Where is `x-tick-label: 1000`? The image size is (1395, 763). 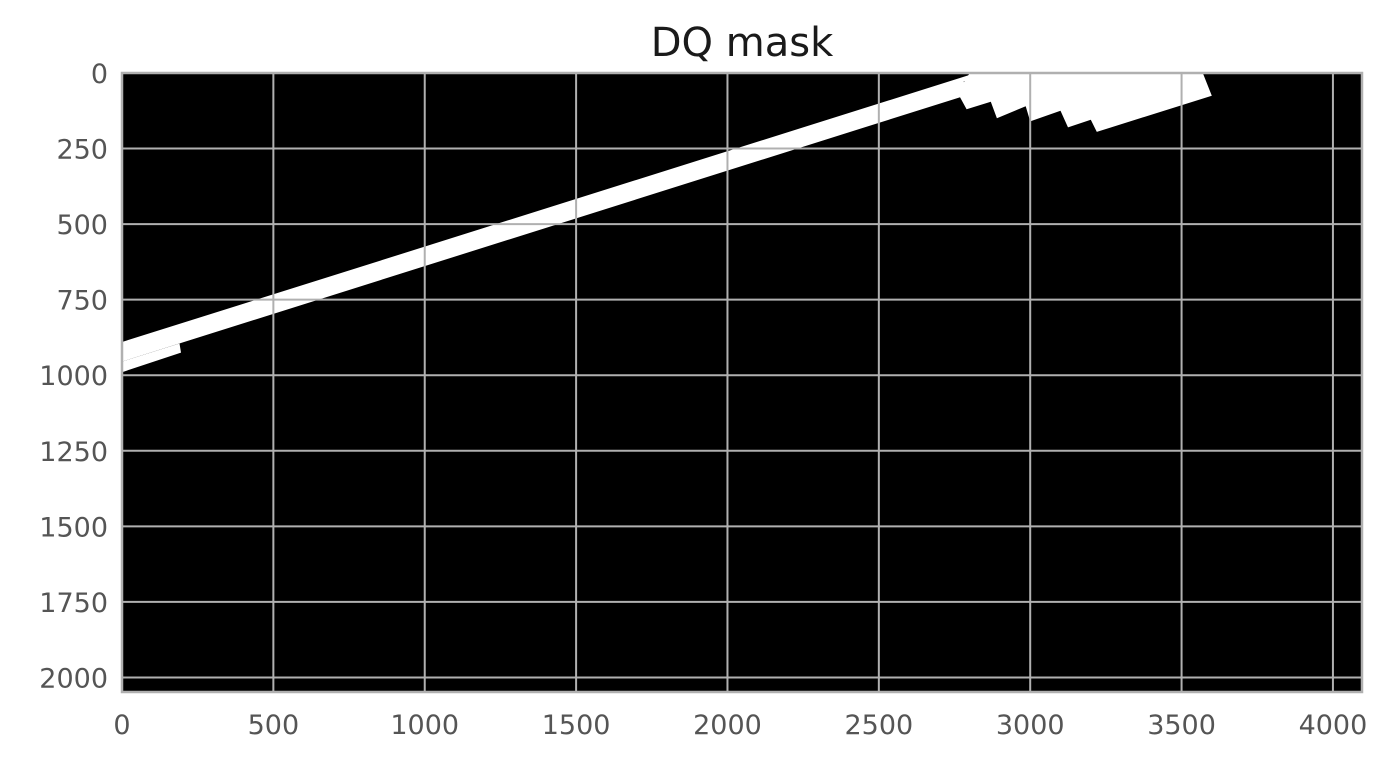 x-tick-label: 1000 is located at coordinates (424, 725).